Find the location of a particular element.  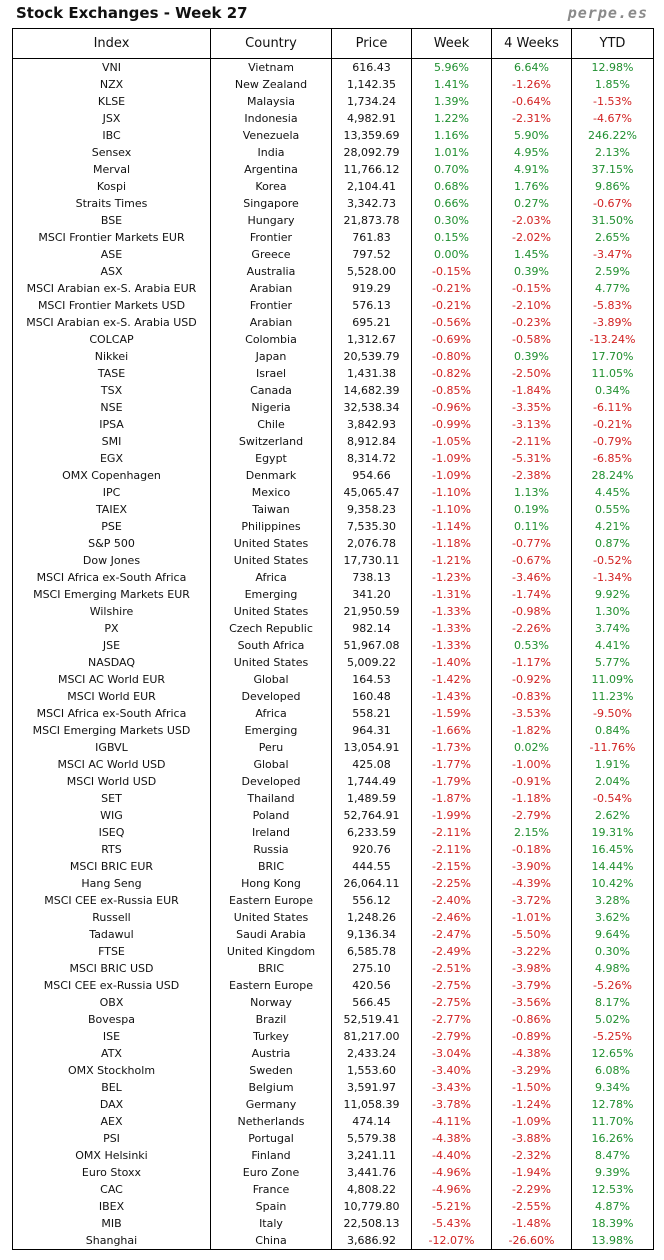

cell-week: -1.66% is located at coordinates (451, 730).